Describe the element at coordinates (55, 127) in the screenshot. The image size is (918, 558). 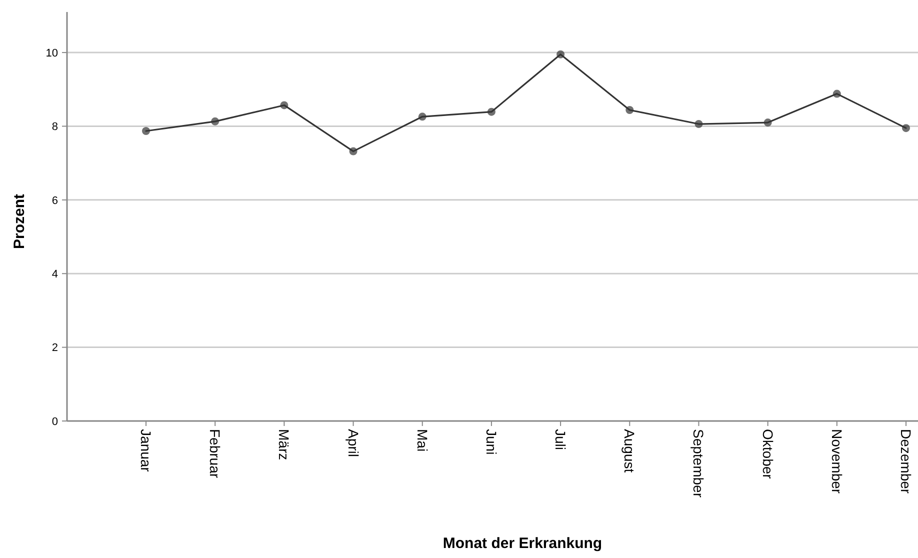
I see `y-tick-label: 8` at that location.